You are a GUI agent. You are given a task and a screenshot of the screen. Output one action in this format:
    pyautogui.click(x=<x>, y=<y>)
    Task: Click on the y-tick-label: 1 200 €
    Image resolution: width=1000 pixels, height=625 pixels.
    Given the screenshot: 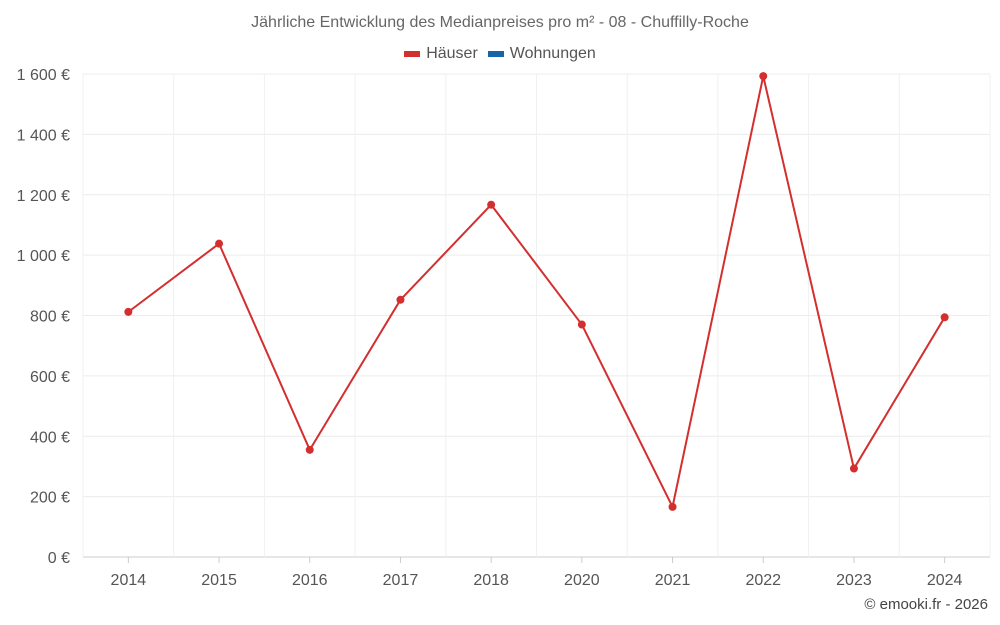 What is the action you would take?
    pyautogui.click(x=43, y=196)
    